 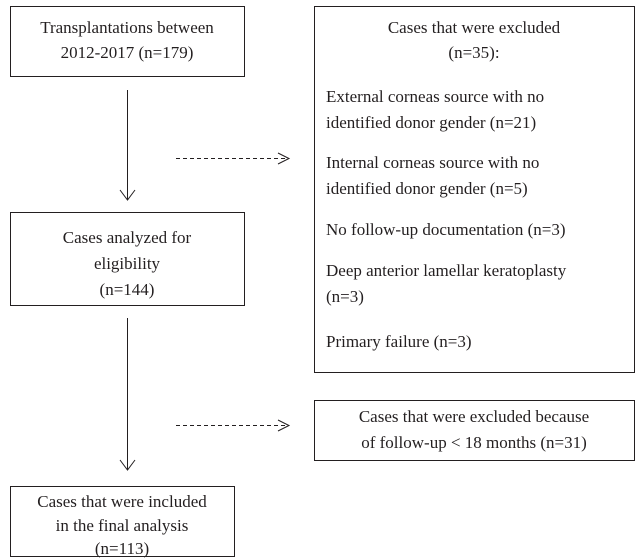 What do you see at coordinates (127, 41) in the screenshot?
I see `box-start` at bounding box center [127, 41].